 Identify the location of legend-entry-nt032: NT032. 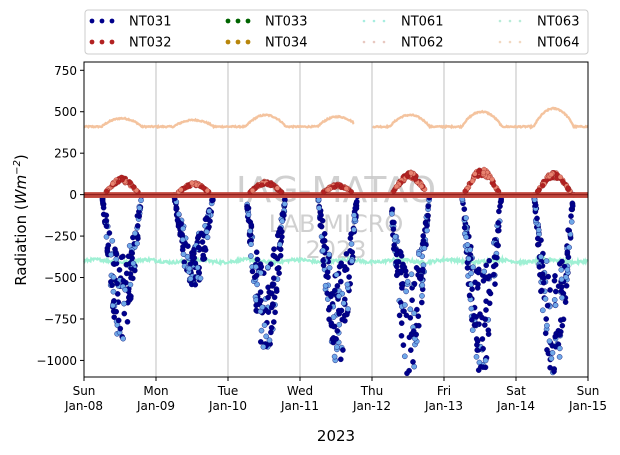
(130, 43).